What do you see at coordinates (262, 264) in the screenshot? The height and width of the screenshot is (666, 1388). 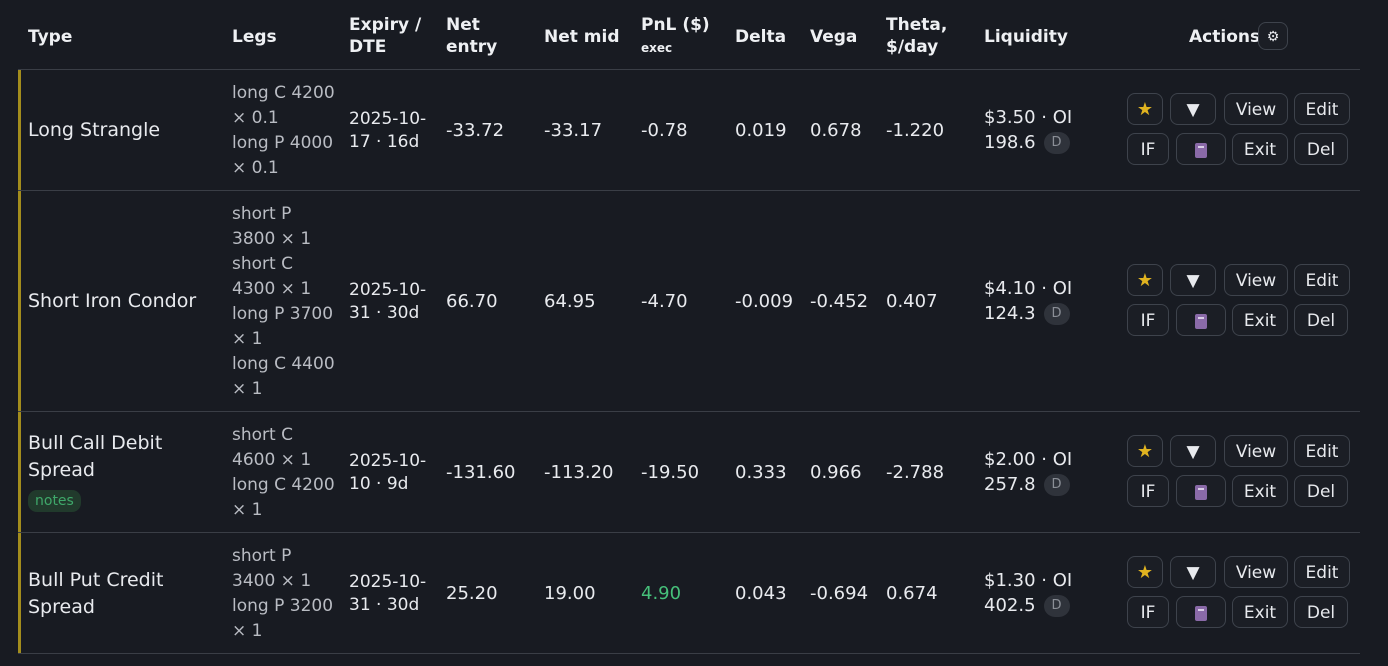 I see `leg-line: short C` at bounding box center [262, 264].